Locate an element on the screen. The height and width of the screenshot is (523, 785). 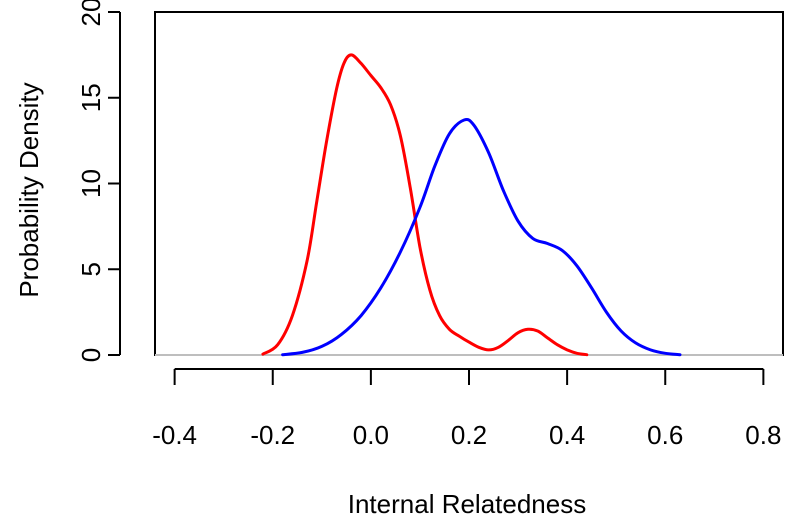
y-axis-title: Probability Density is located at coordinates (29, 189).